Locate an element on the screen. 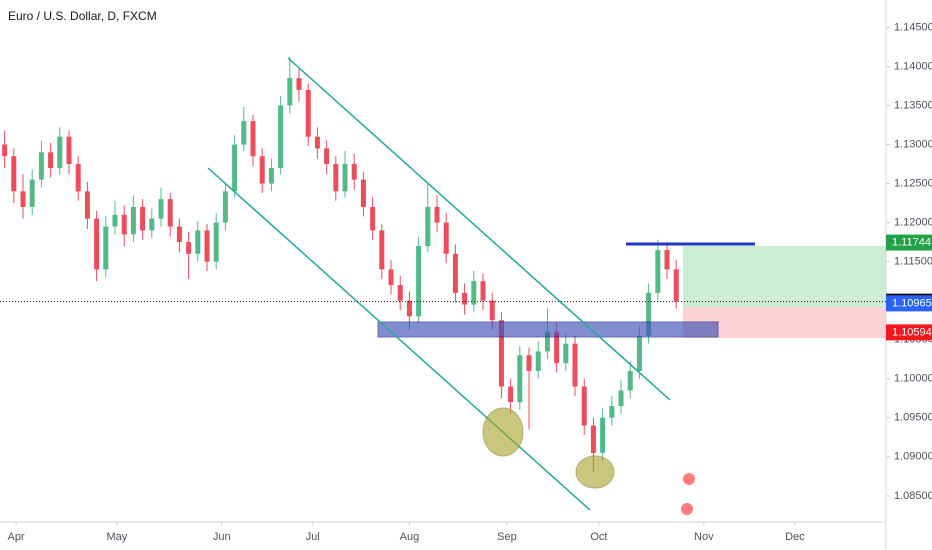 This screenshot has width=932, height=550. y-tick-label: 1.13500 is located at coordinates (913, 105).